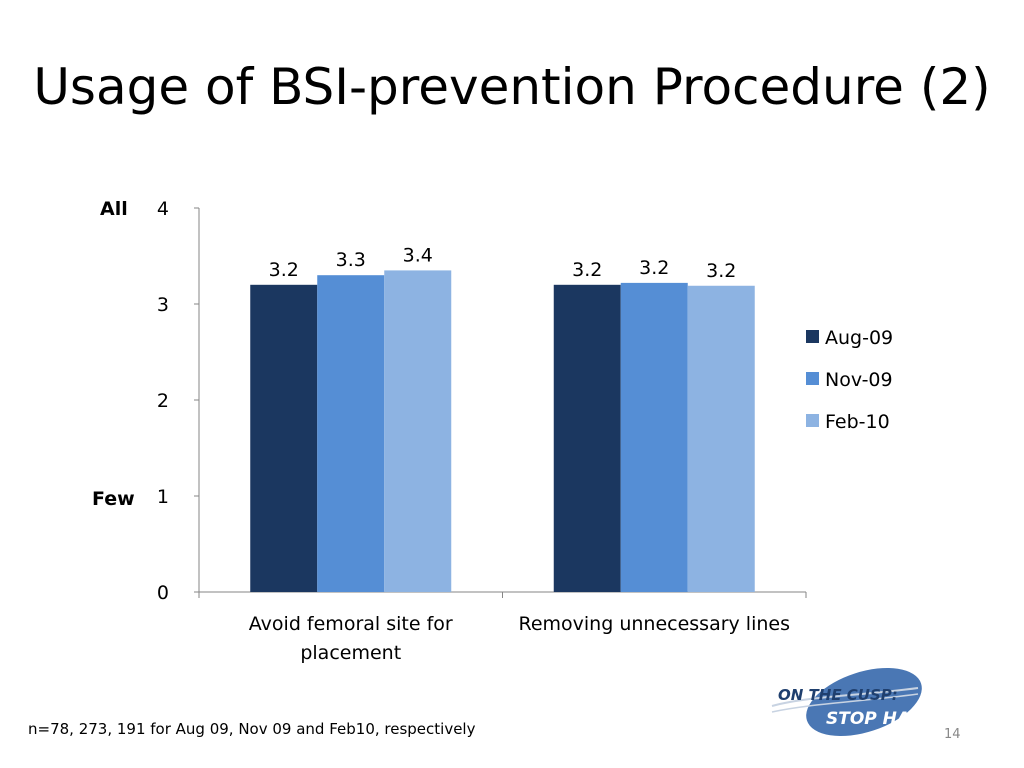  What do you see at coordinates (163, 305) in the screenshot?
I see `y-tick-label: 3` at bounding box center [163, 305].